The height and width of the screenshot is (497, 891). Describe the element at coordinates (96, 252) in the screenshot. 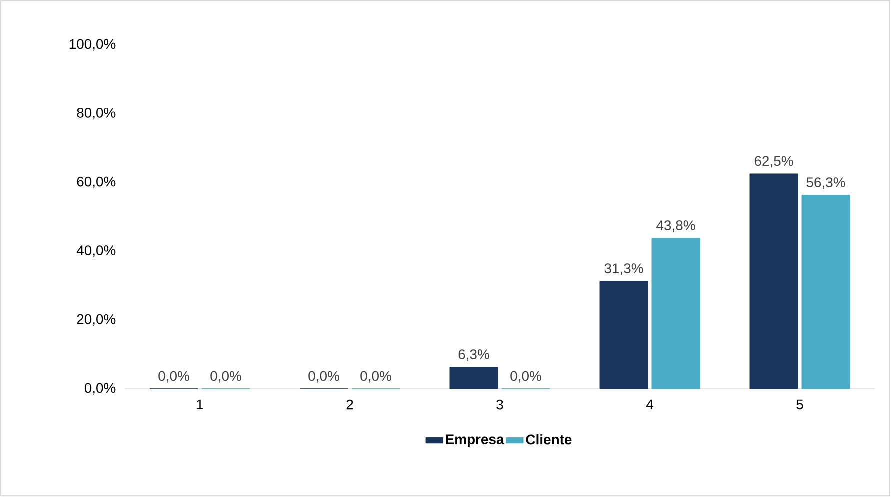

I see `y-tick-label: 40,0%` at that location.